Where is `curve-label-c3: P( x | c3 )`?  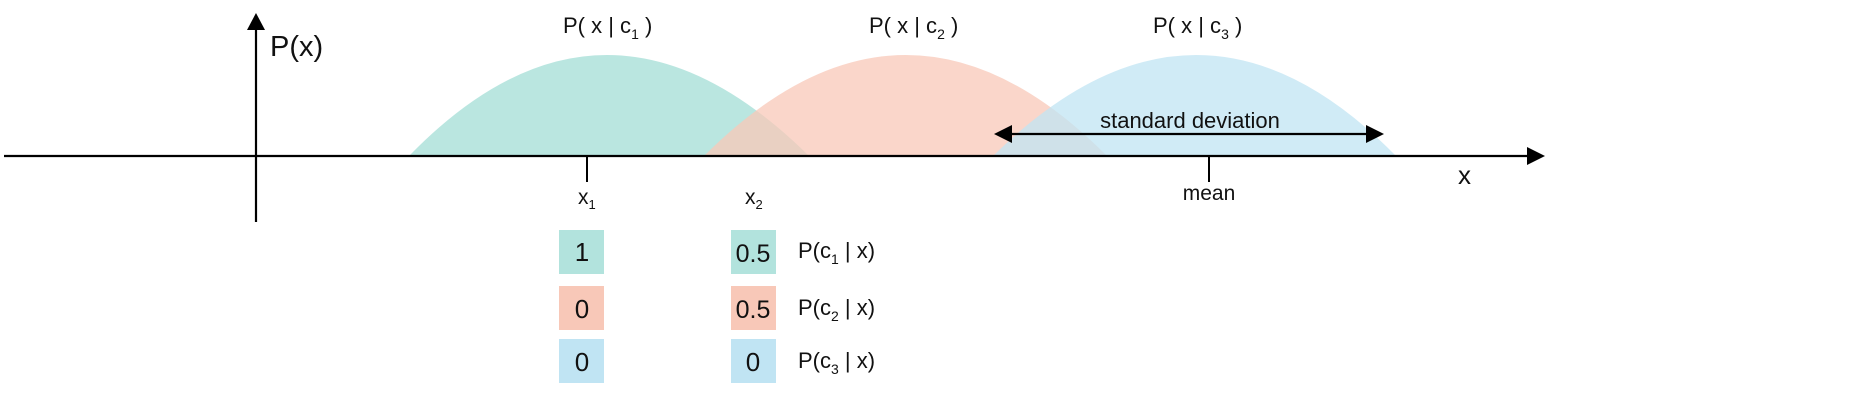
curve-label-c3: P( x | c3 ) is located at coordinates (1197, 27).